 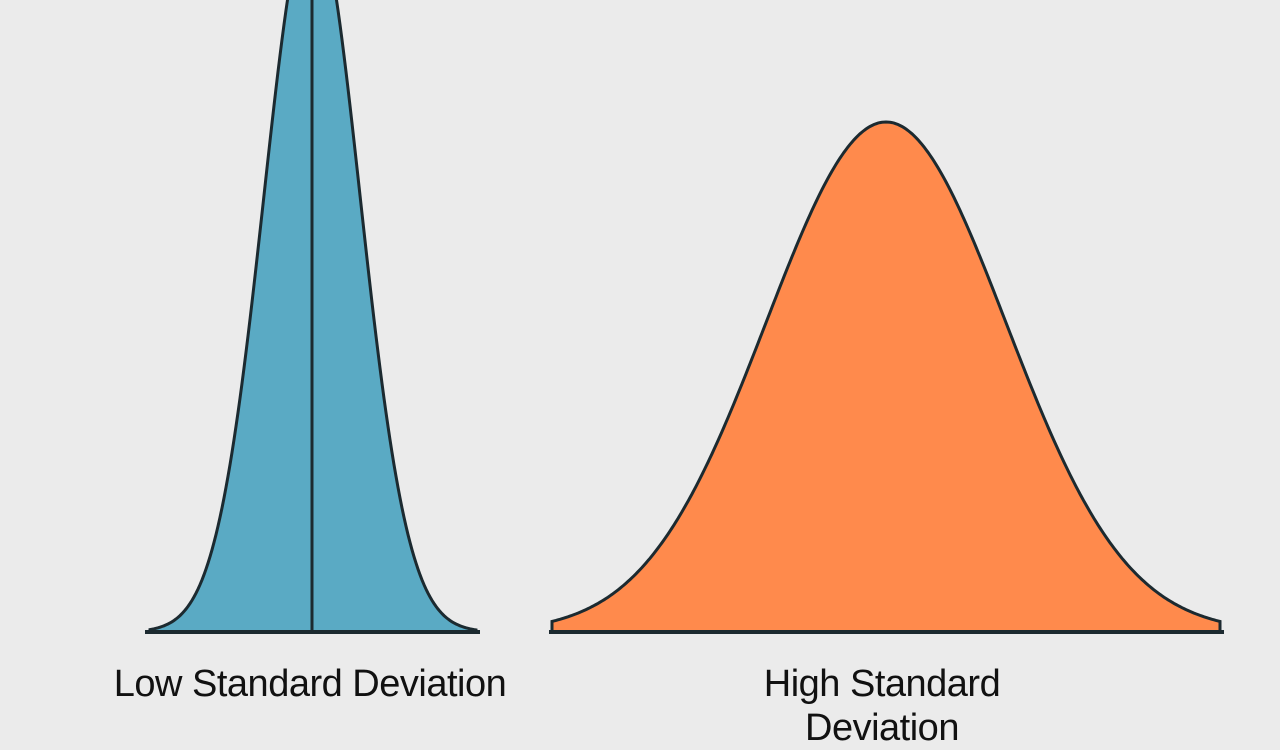 What do you see at coordinates (310, 684) in the screenshot?
I see `low-std-label: Low Standard Deviation` at bounding box center [310, 684].